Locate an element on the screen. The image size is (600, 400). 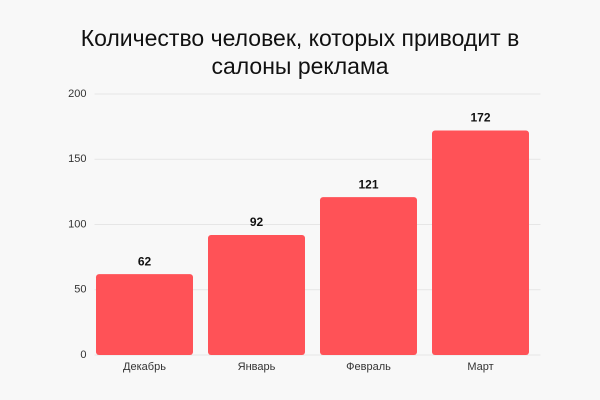
y-tick-label: 100 is located at coordinates (77, 224).